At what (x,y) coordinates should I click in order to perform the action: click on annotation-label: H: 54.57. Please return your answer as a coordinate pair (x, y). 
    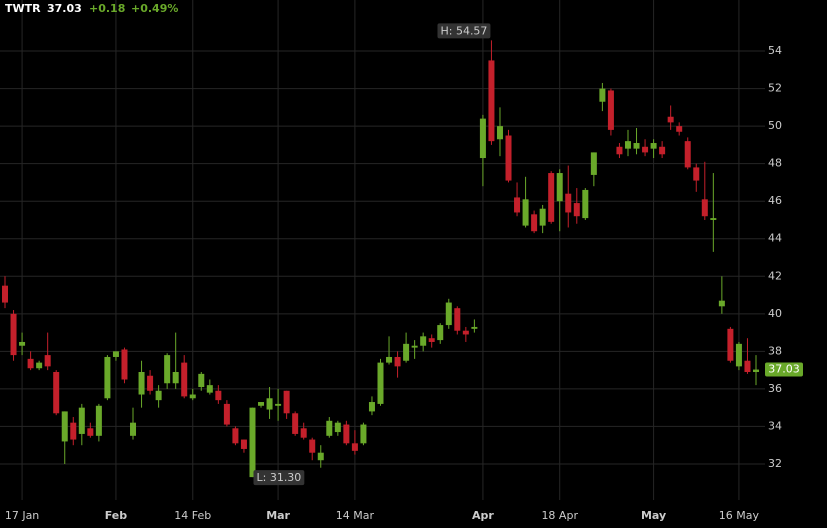
    Looking at the image, I should click on (463, 30).